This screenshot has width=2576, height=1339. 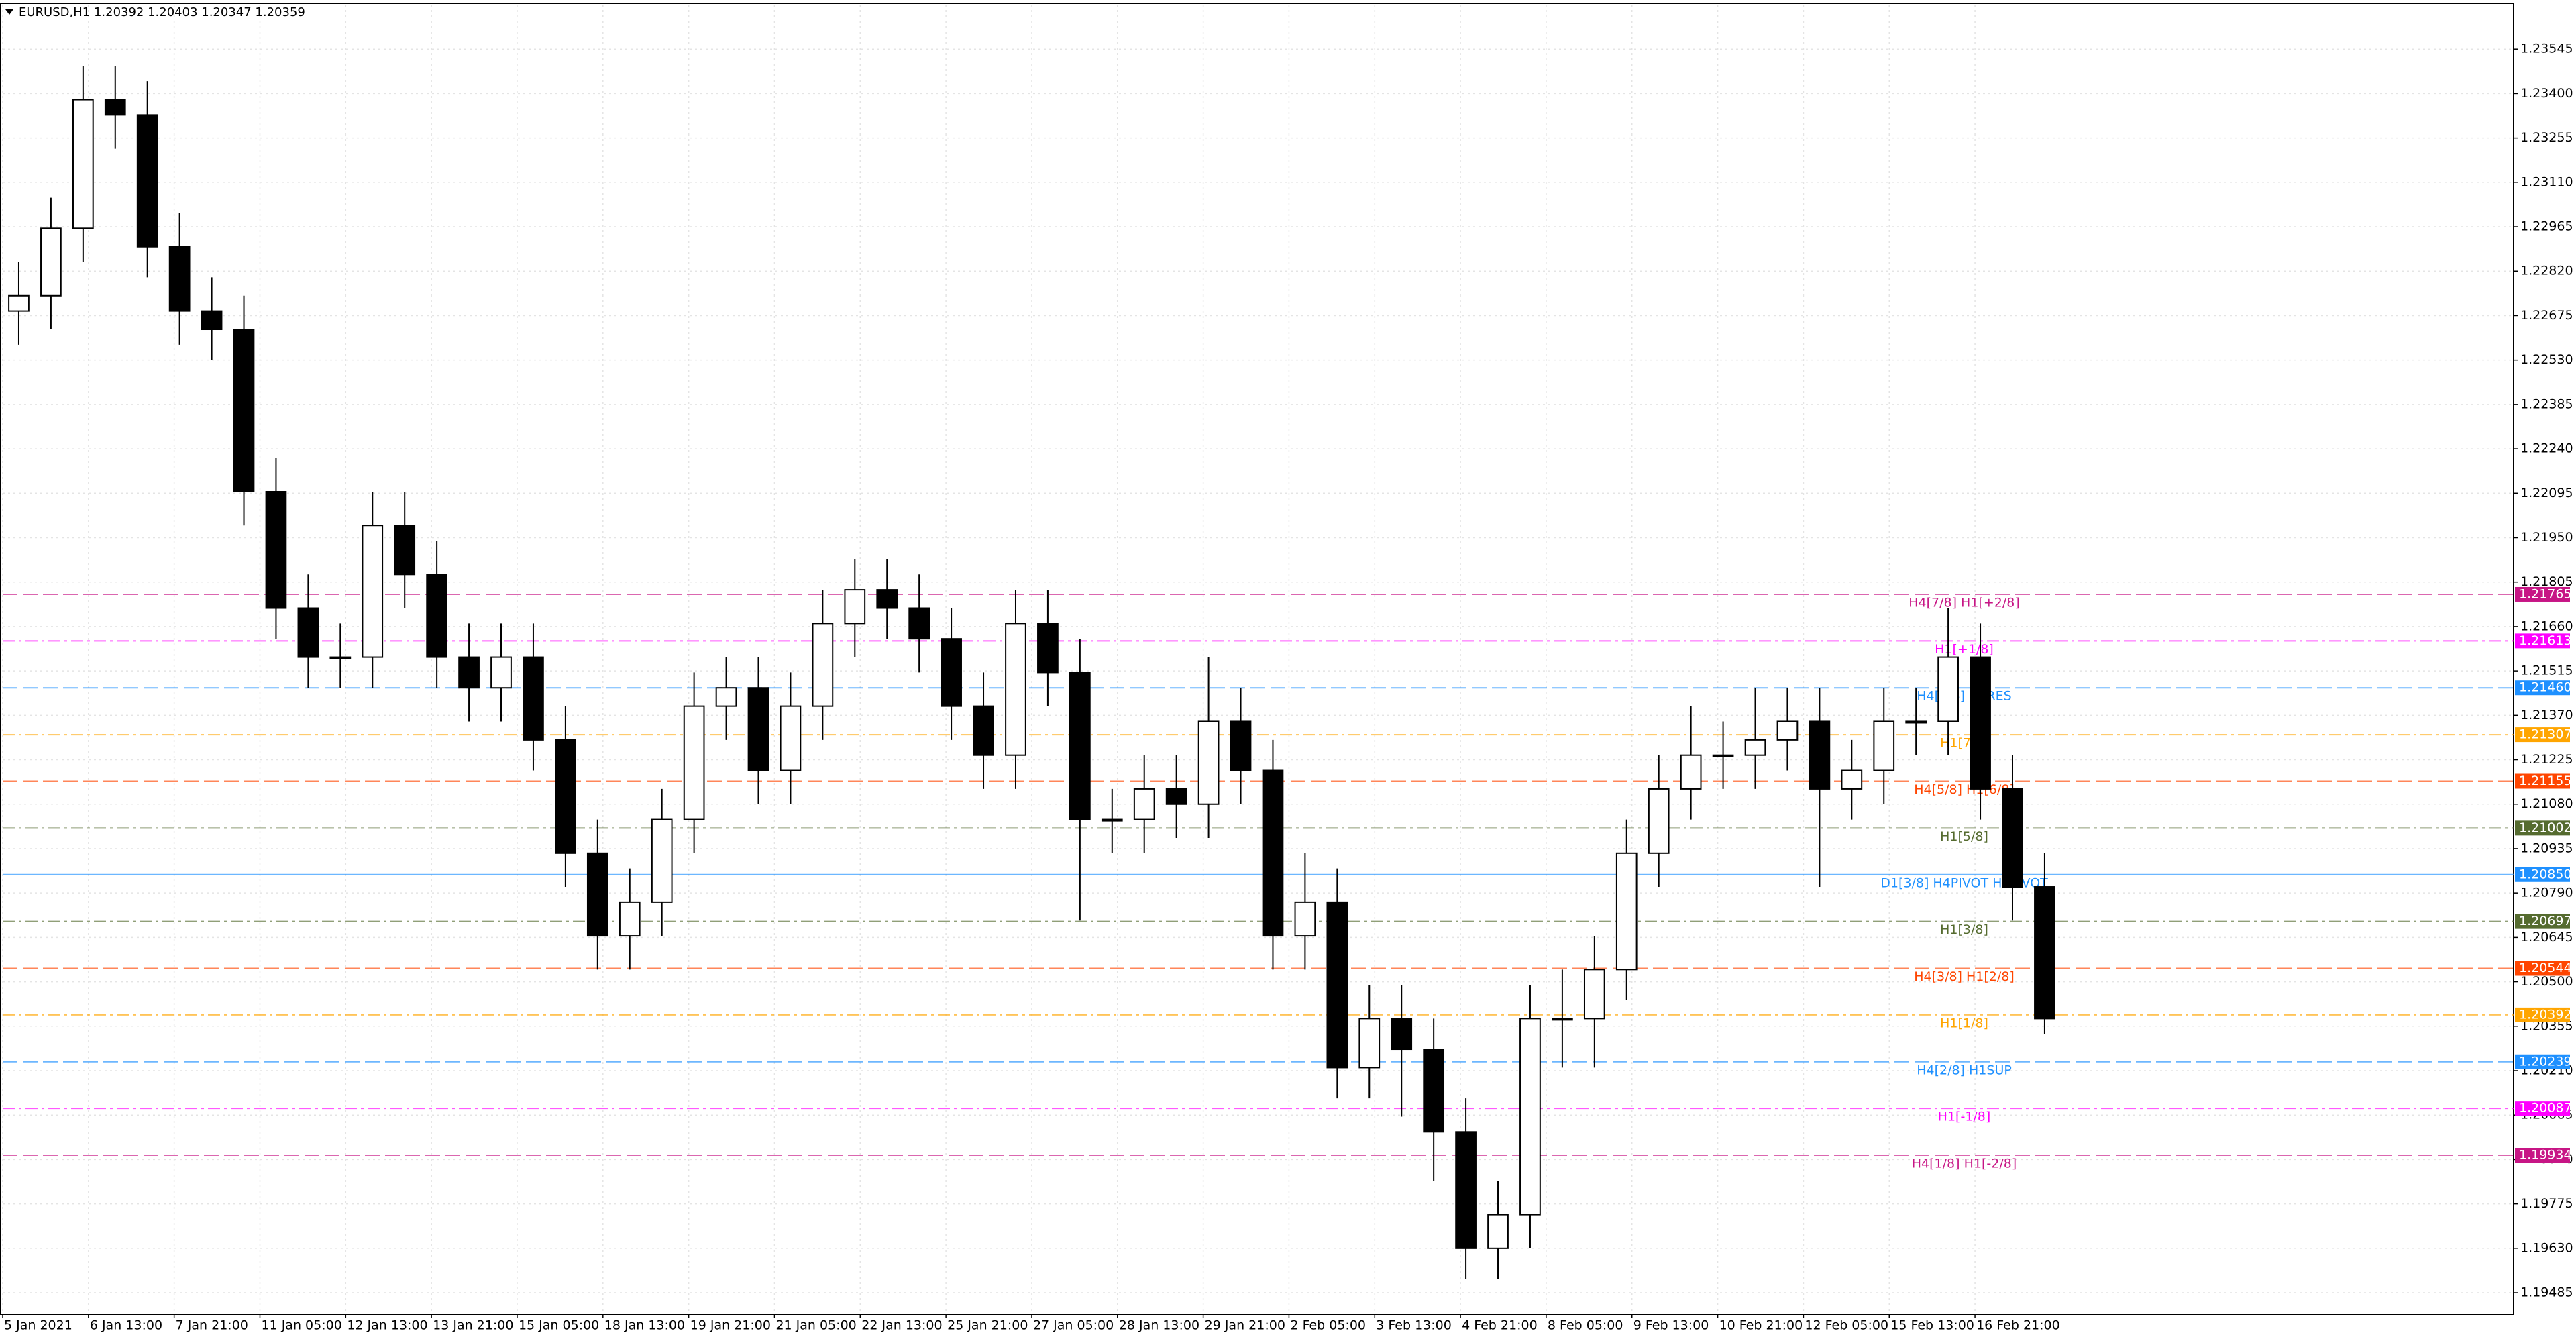 I want to click on x-tick-label: 19 Jan 21:00, so click(x=730, y=1325).